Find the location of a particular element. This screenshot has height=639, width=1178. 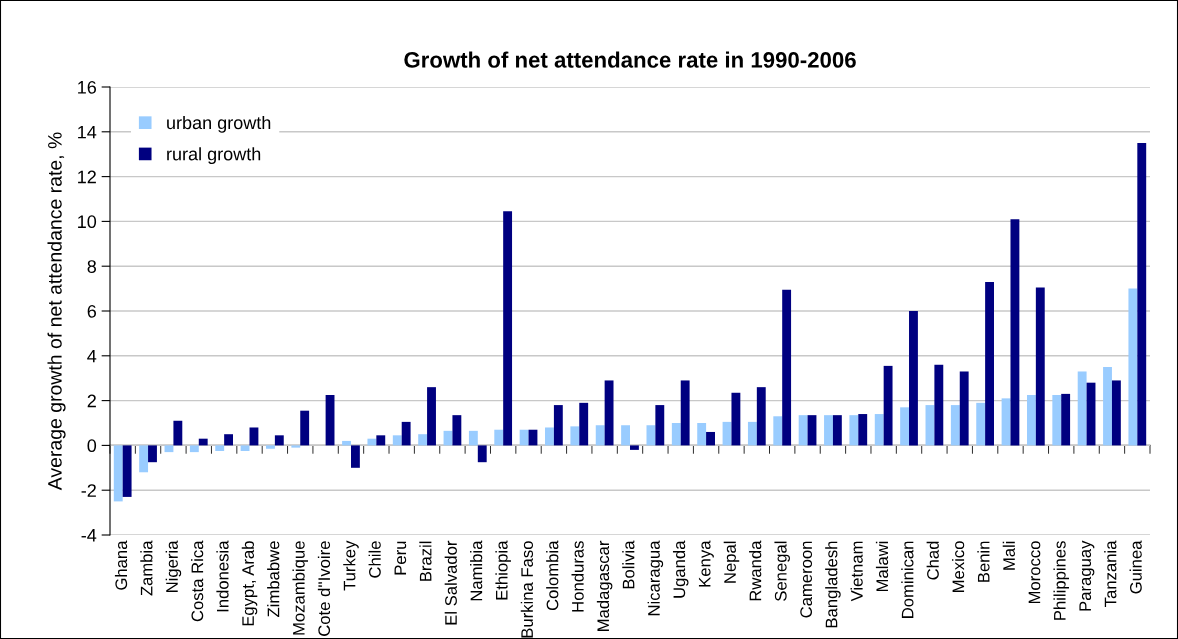

x-tick-label: Ethiopia is located at coordinates (503, 570).